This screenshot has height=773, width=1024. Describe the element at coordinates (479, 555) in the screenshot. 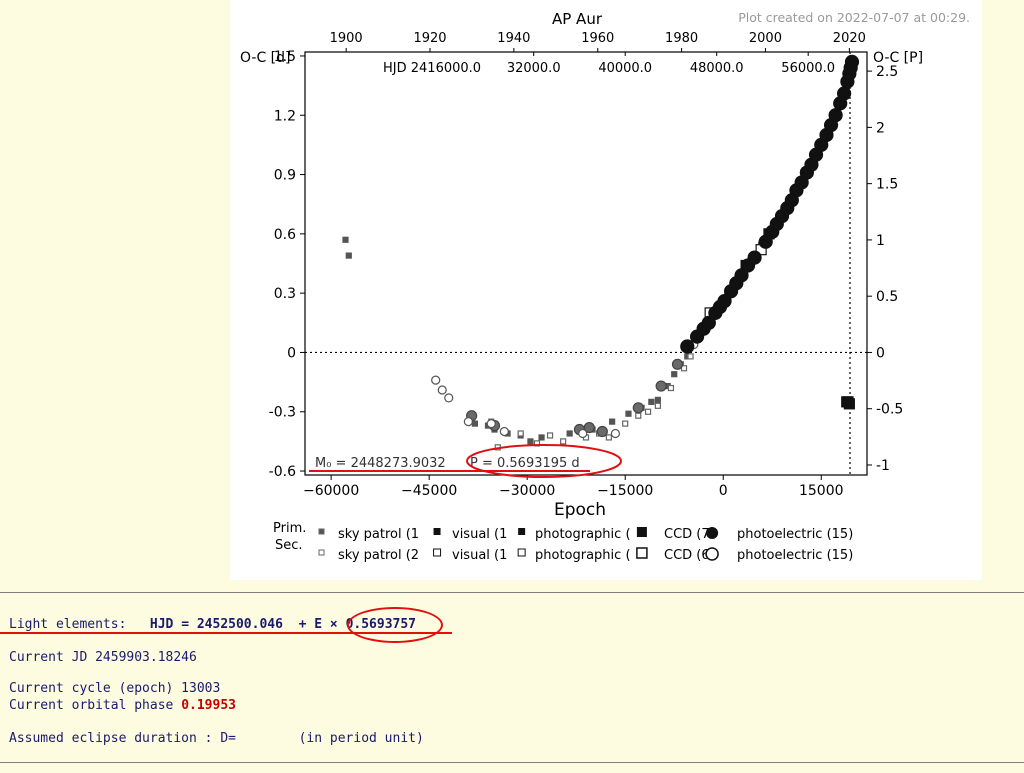

I see `legend-sec-item: visual (1` at that location.